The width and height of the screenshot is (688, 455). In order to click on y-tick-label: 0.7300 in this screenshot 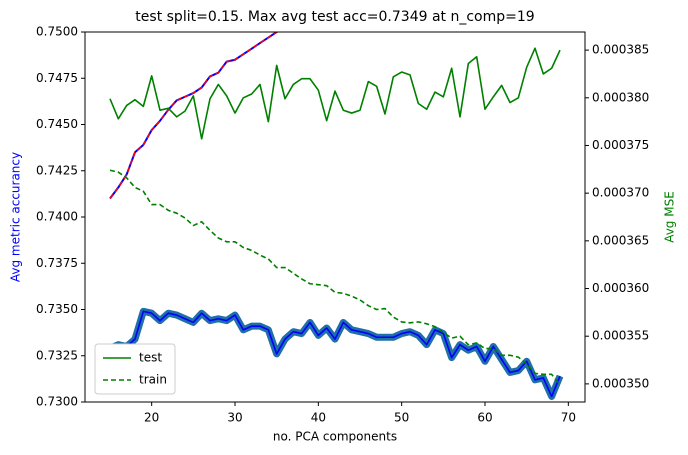, I will do `click(57, 402)`.